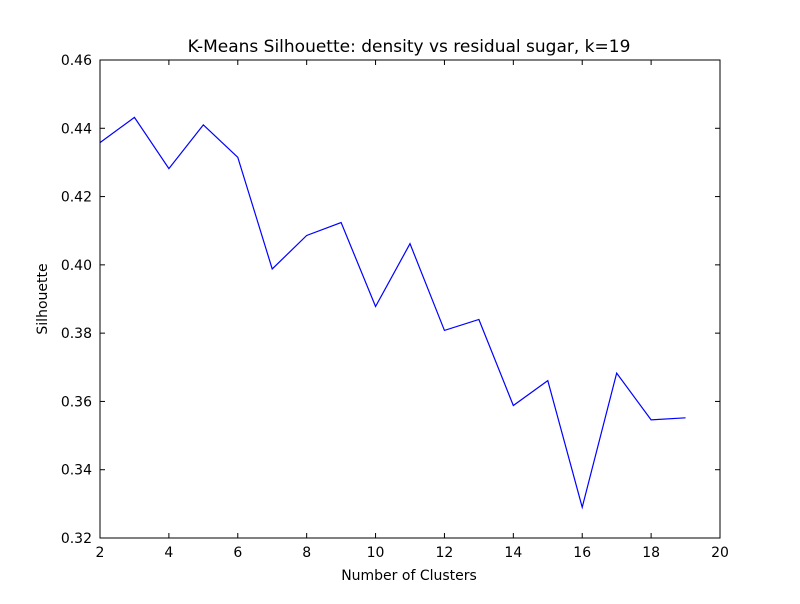 The width and height of the screenshot is (800, 604). Describe the element at coordinates (237, 553) in the screenshot. I see `x-tick-label: 6` at that location.